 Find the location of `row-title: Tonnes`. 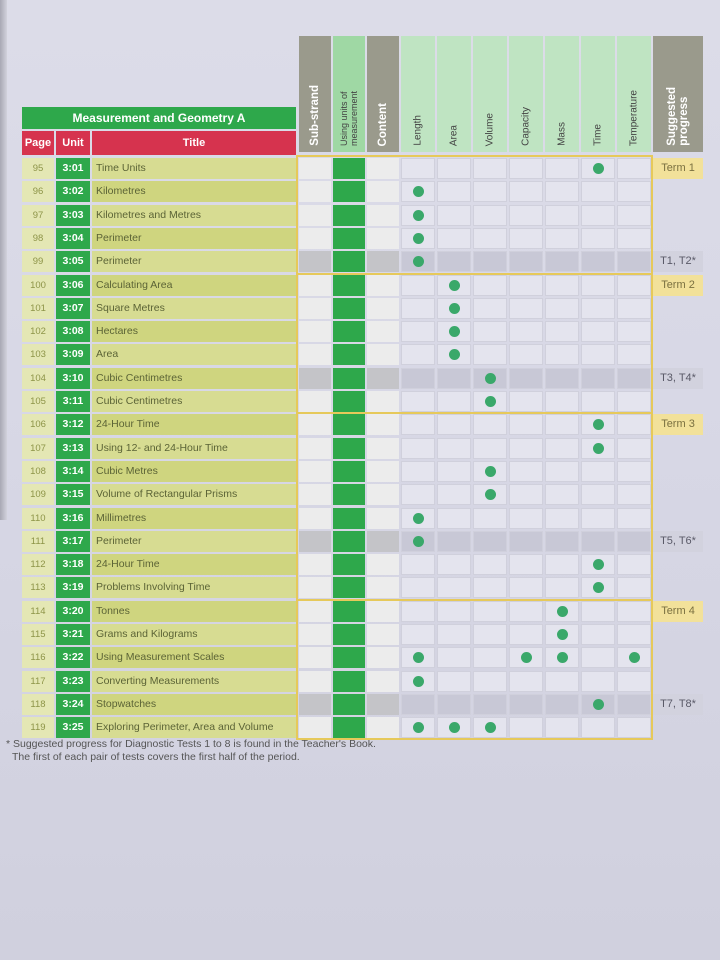

row-title: Tonnes is located at coordinates (194, 611).